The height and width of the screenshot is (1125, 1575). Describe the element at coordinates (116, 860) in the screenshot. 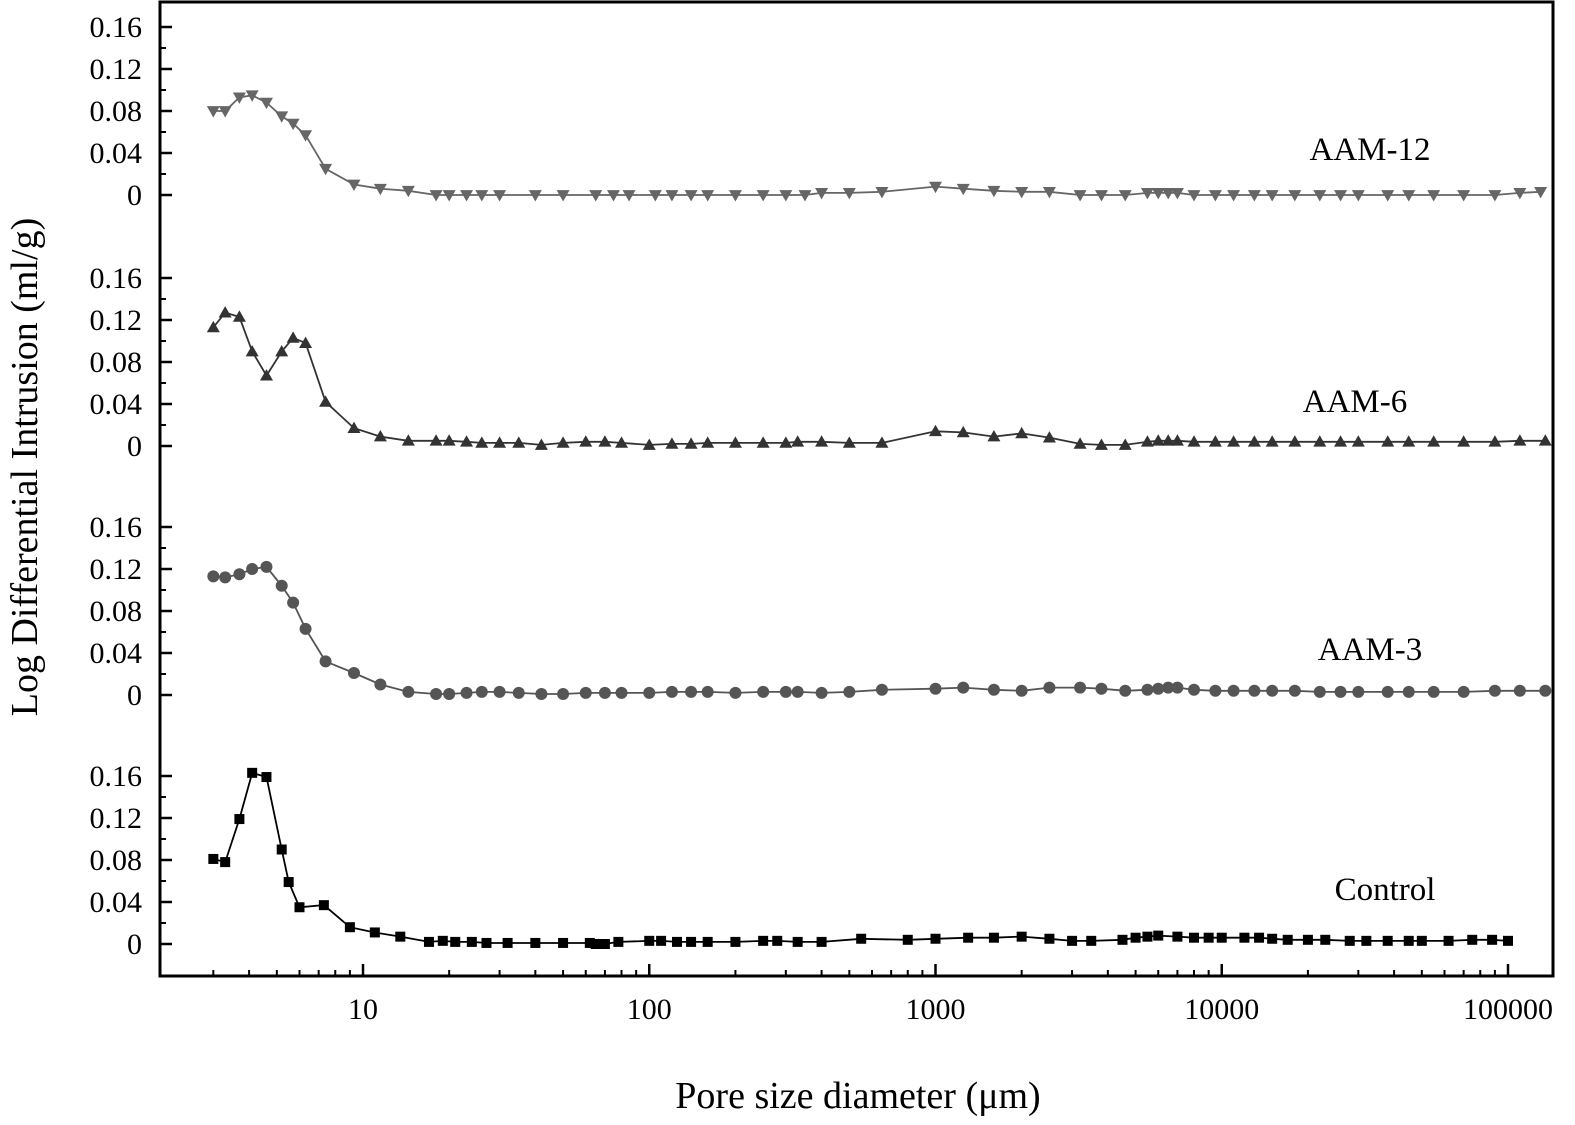

I see `y-tick-label: 0.08` at that location.